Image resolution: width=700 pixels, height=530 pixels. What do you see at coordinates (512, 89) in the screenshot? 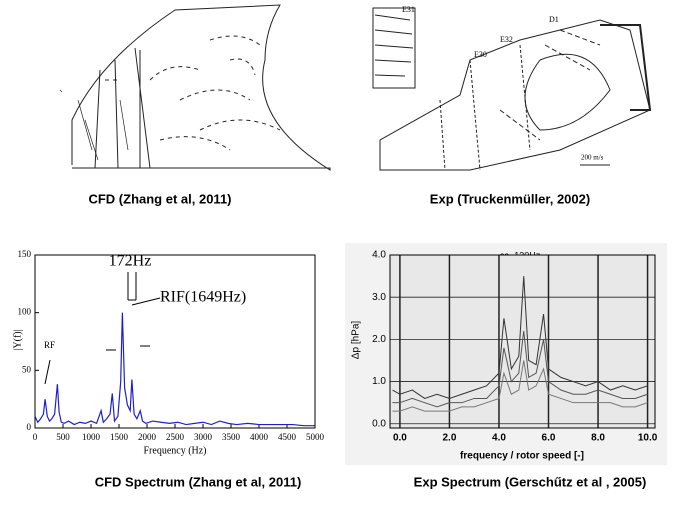
I see `exp-diagram` at bounding box center [512, 89].